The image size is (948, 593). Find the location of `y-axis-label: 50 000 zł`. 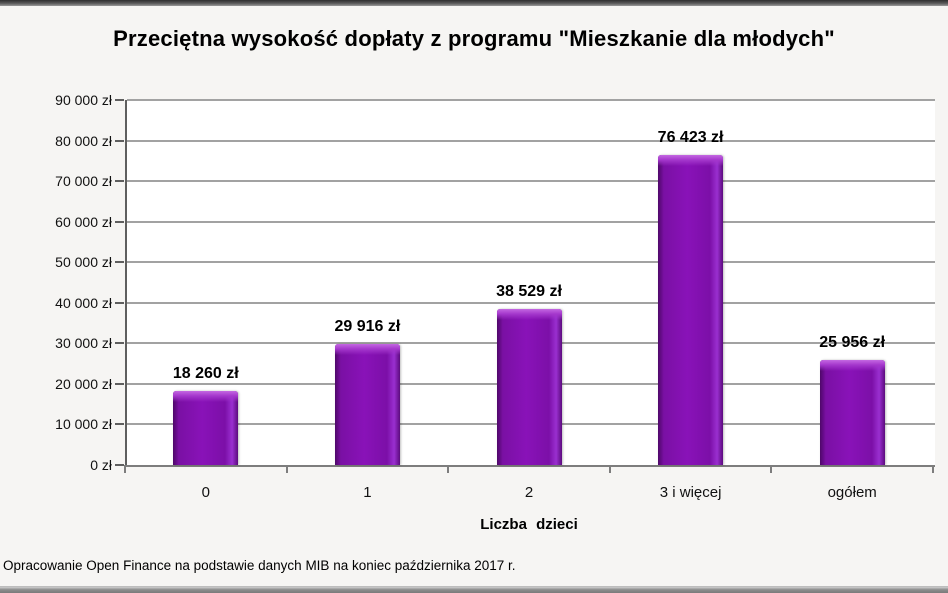

y-axis-label: 50 000 zł is located at coordinates (83, 262).